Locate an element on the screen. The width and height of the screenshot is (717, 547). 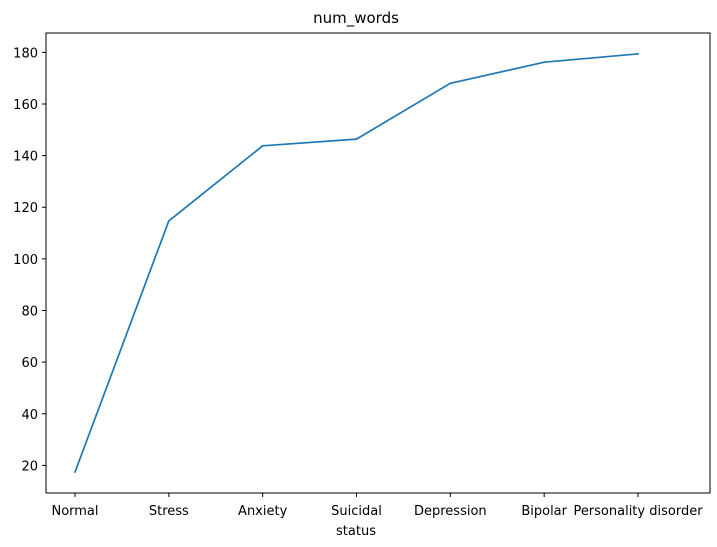
x-axis-label: status is located at coordinates (356, 531).